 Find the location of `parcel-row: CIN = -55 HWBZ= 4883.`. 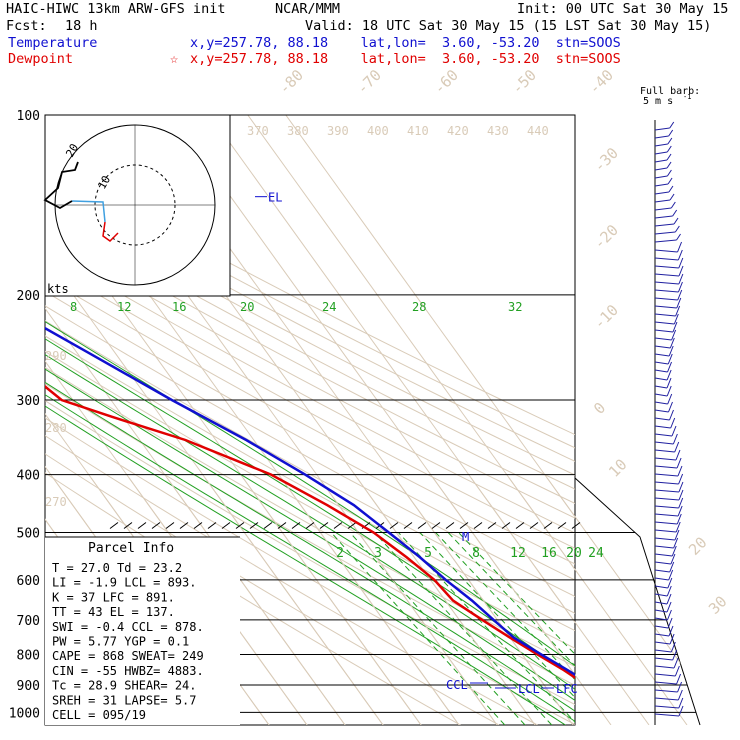

parcel-row: CIN = -55 HWBZ= 4883. is located at coordinates (128, 671).